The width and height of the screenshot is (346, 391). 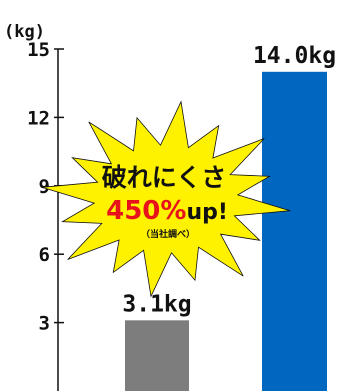 I want to click on y-tick-label: 6, so click(x=44, y=255).